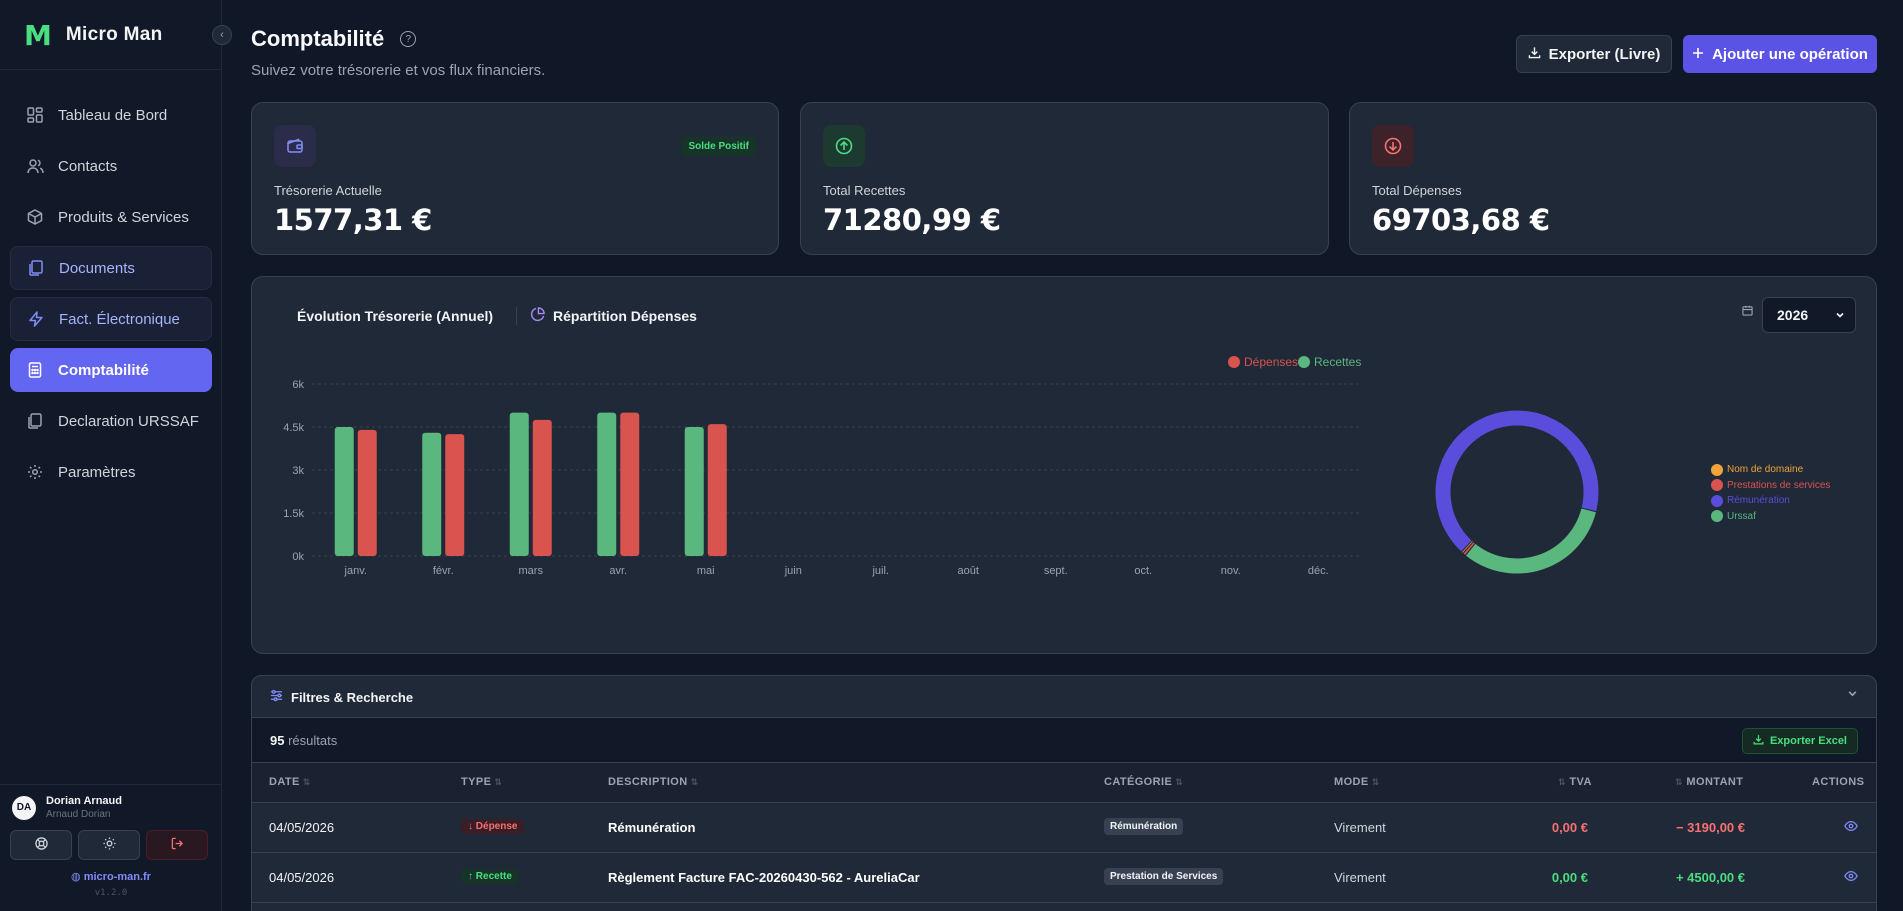 This screenshot has height=911, width=1903. Describe the element at coordinates (706, 571) in the screenshot. I see `x-tick-label: mai` at that location.